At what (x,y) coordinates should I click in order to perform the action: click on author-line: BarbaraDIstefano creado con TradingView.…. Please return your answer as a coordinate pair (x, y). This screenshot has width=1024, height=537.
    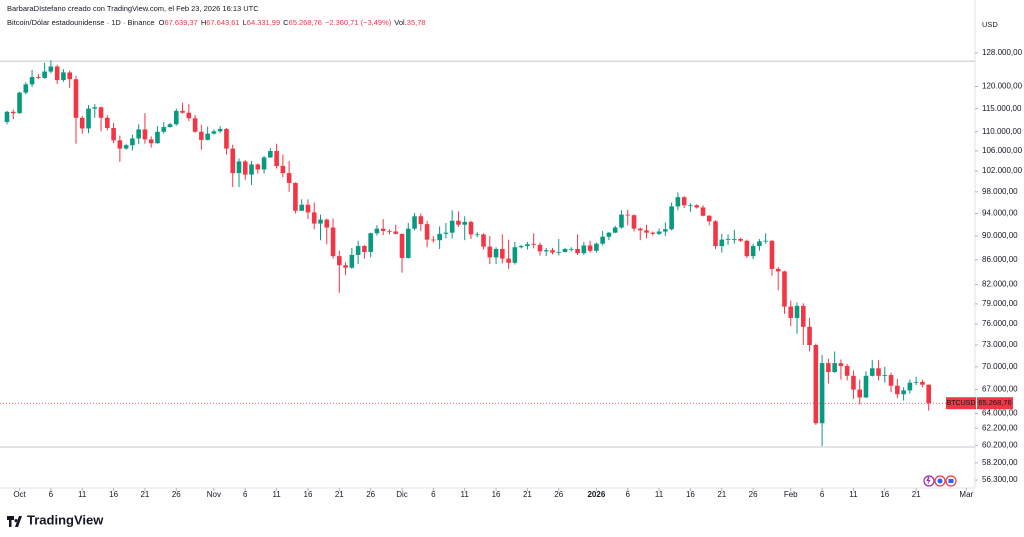
    Looking at the image, I should click on (133, 8).